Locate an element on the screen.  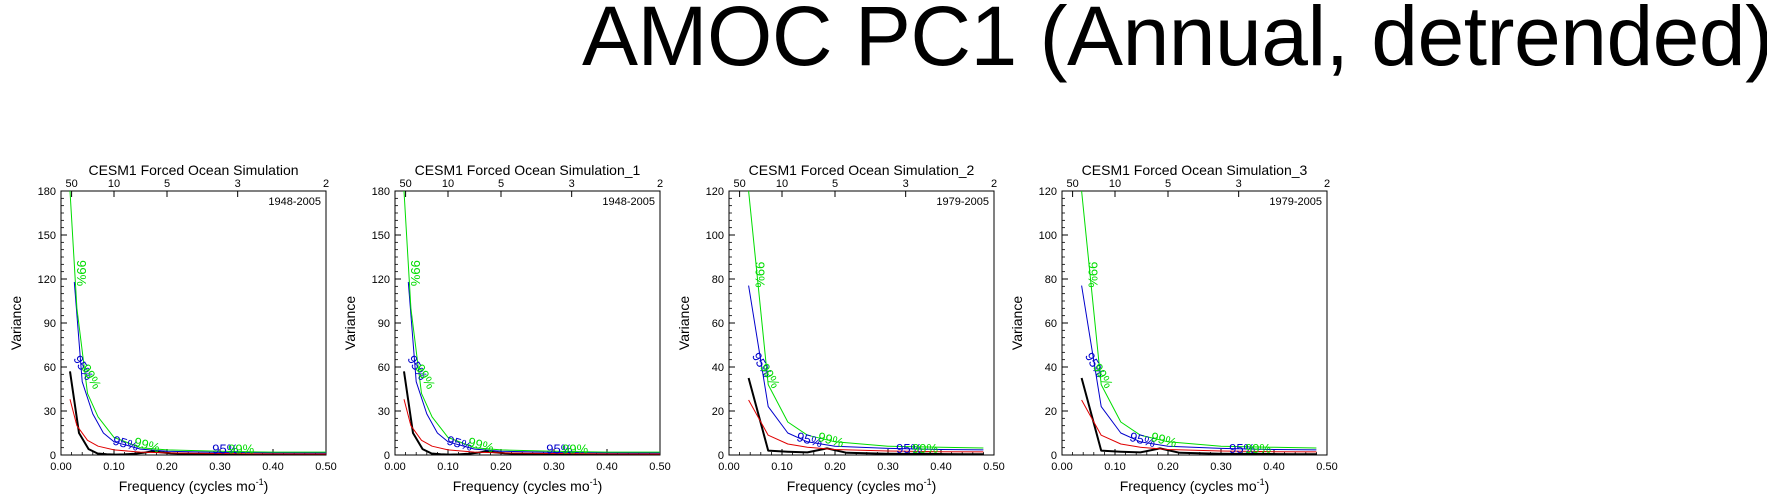
period-label: 1979-2005 is located at coordinates (962, 202).